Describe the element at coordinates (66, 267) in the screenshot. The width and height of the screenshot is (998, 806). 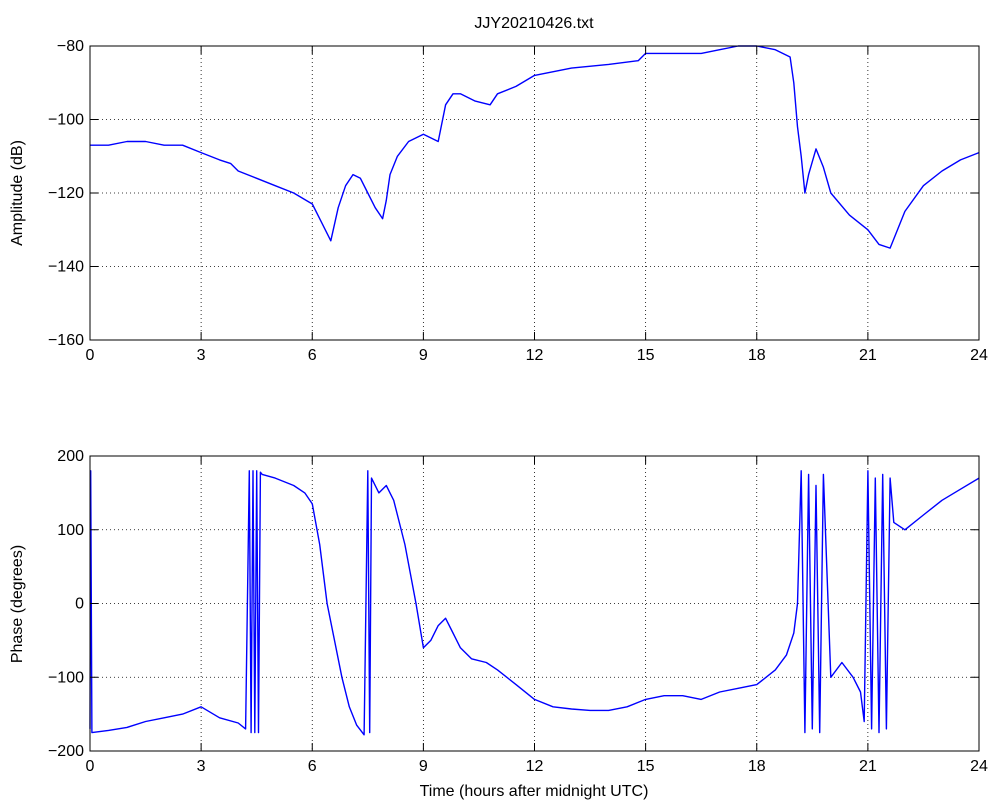
I see `amplitude-y-tick-label: −140` at that location.